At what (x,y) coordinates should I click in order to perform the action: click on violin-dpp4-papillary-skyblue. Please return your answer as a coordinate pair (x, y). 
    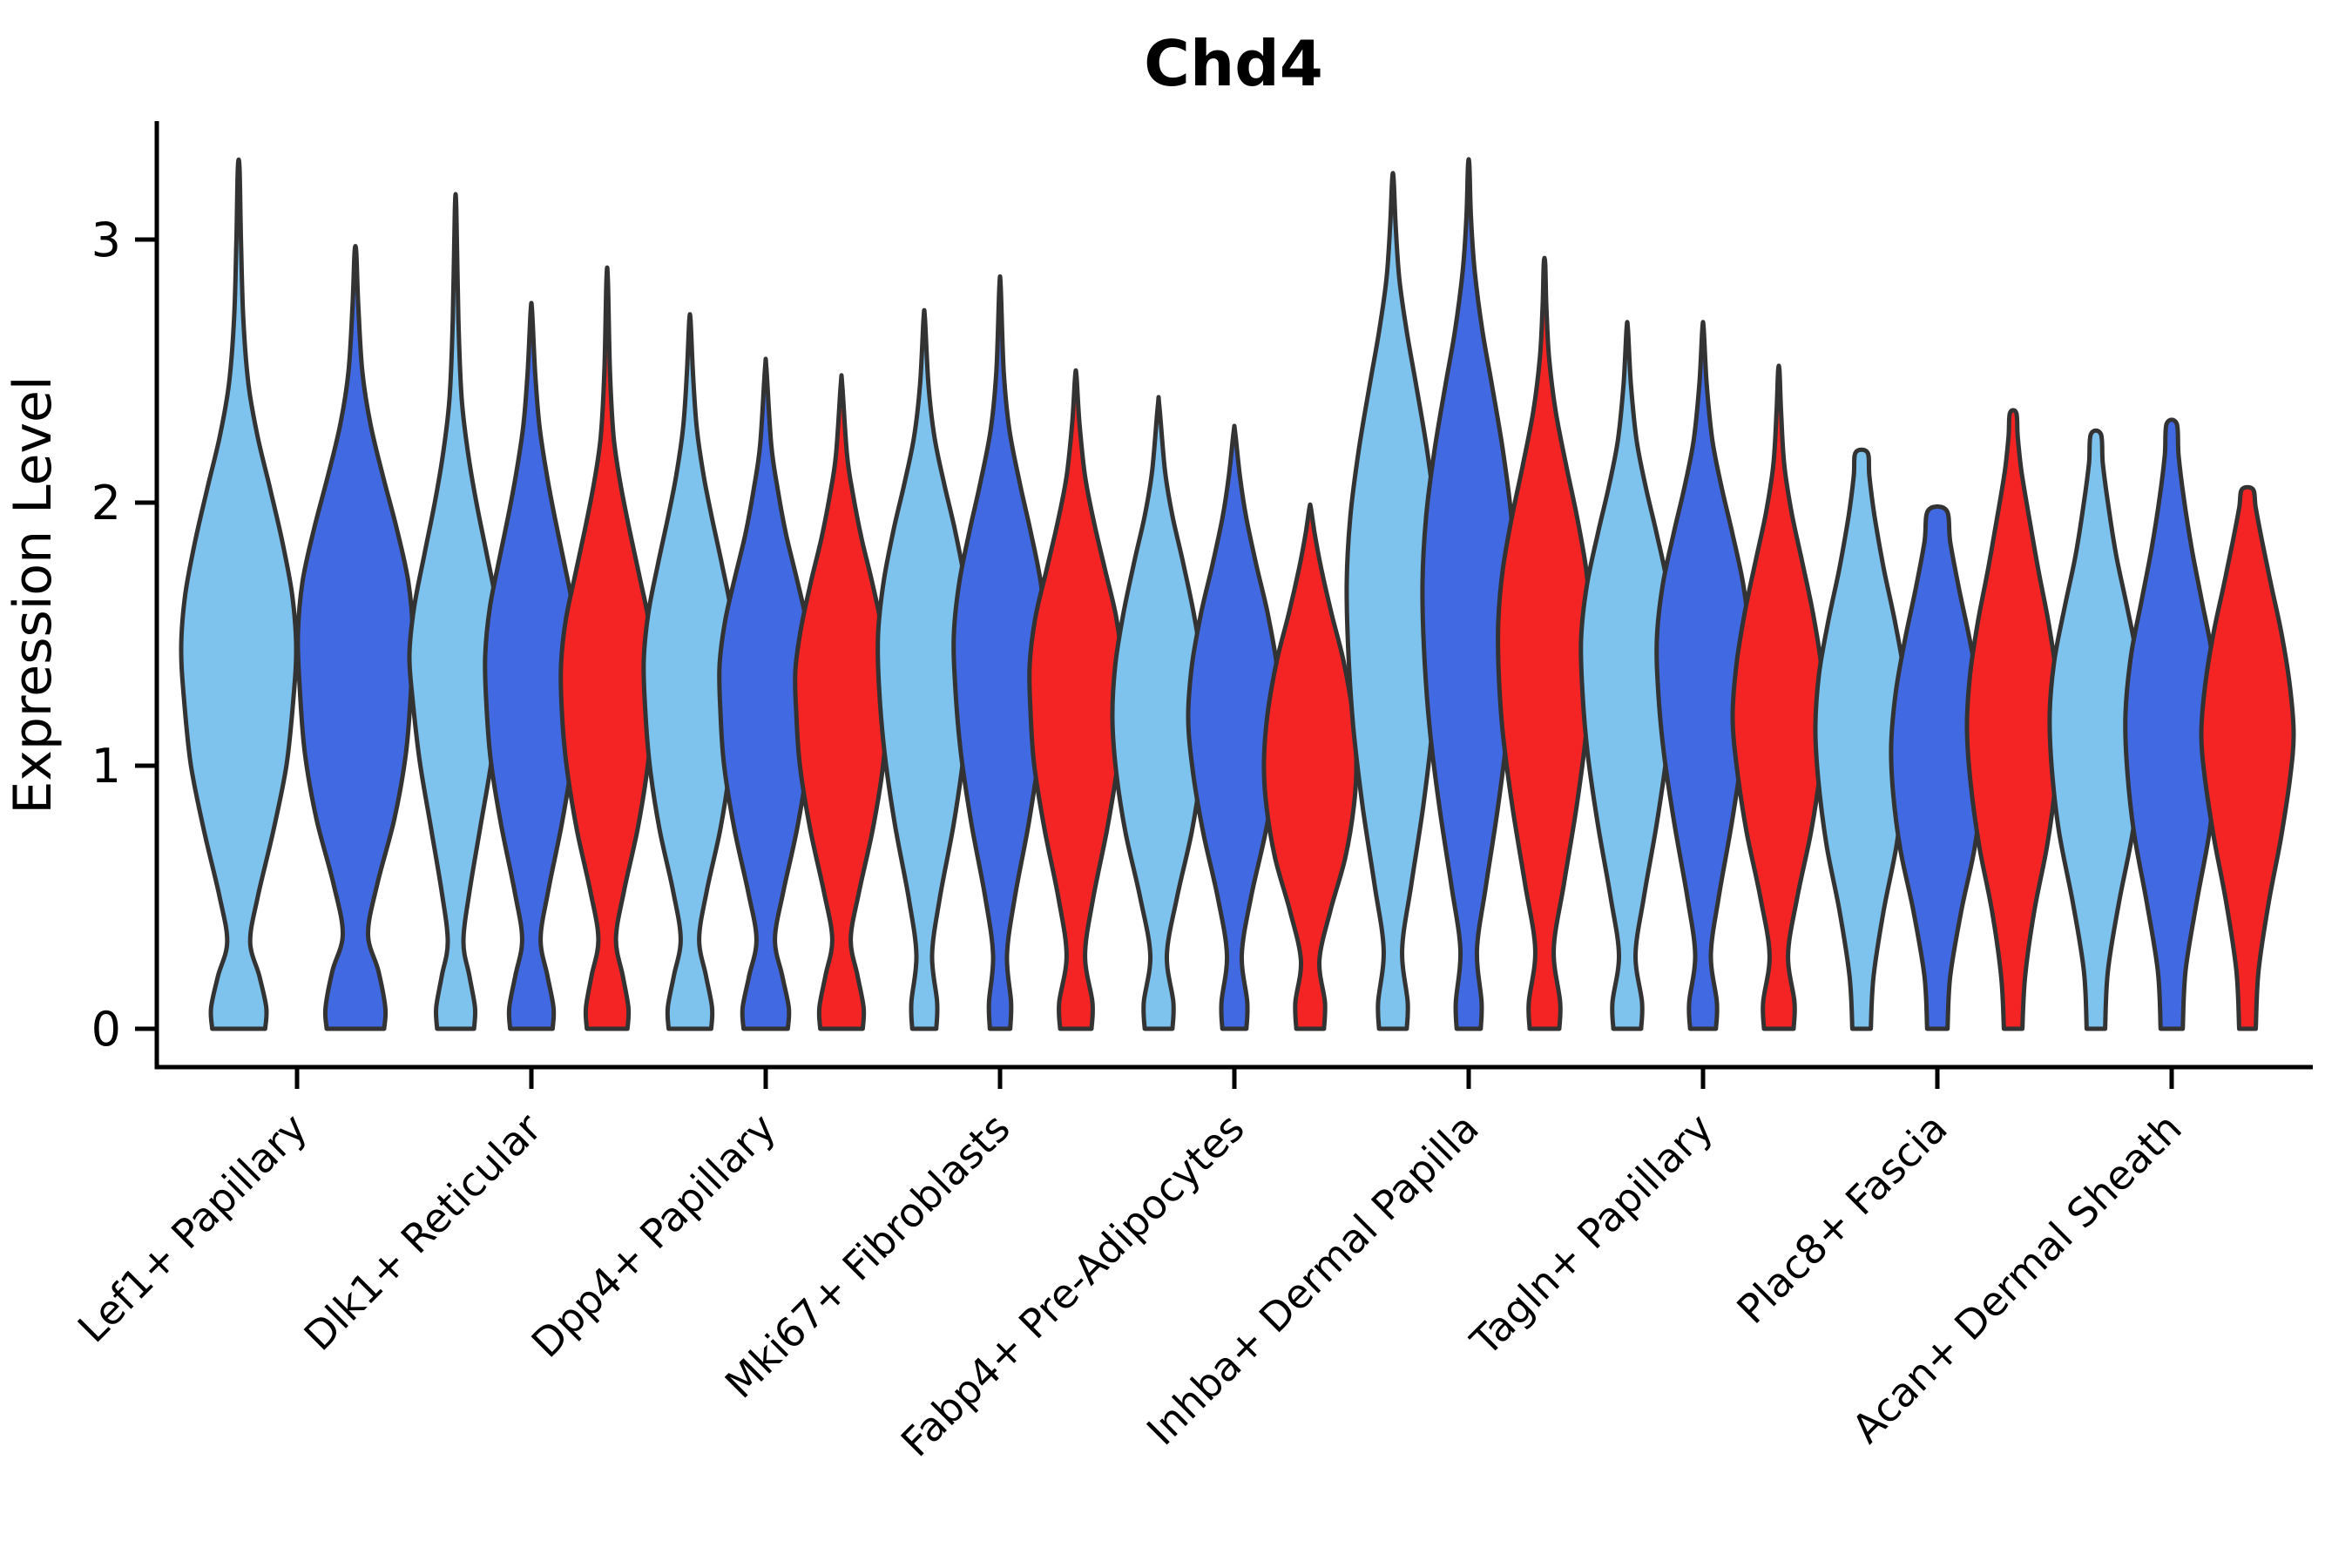
    Looking at the image, I should click on (690, 672).